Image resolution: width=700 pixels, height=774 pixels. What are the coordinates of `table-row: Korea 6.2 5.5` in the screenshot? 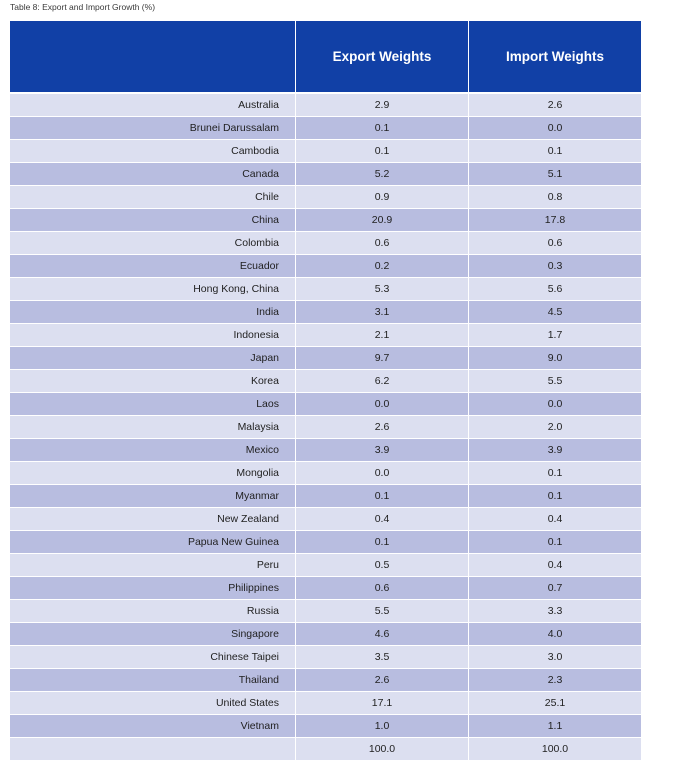 It's located at (325, 380).